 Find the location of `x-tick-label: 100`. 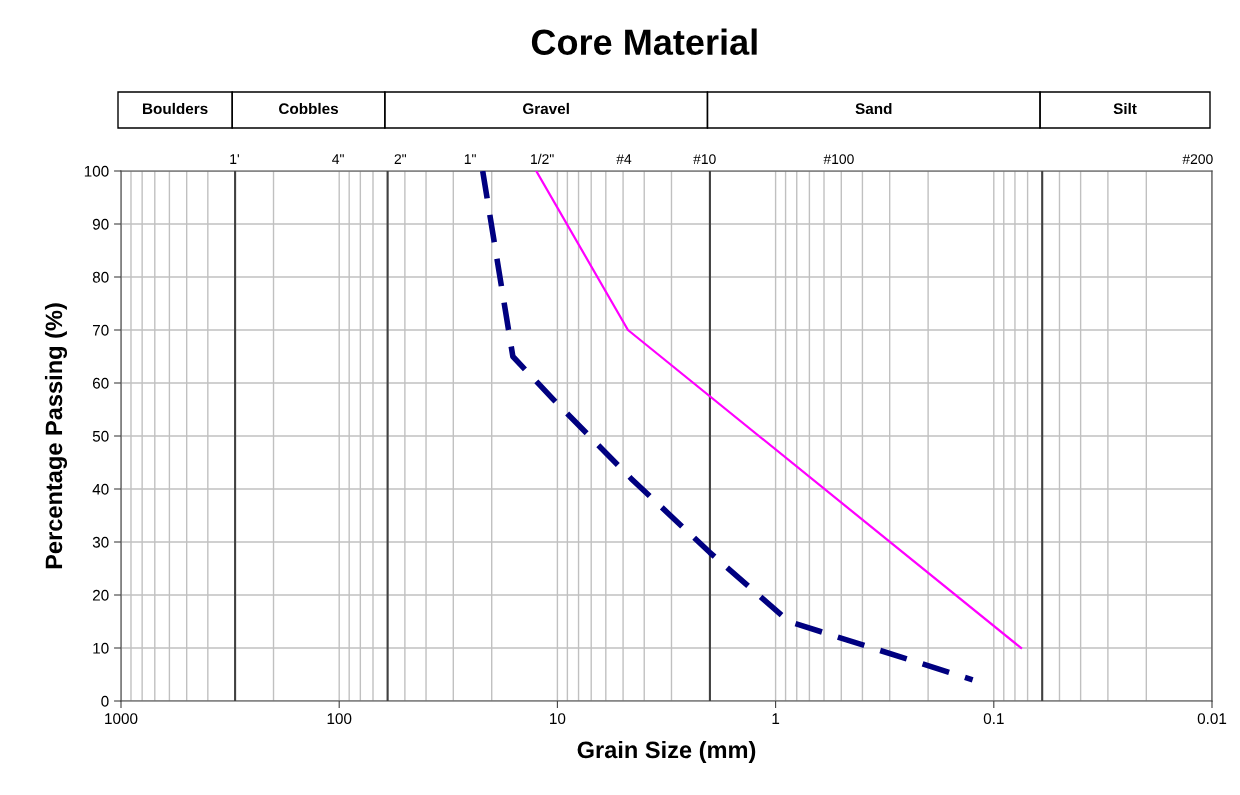

x-tick-label: 100 is located at coordinates (339, 719).